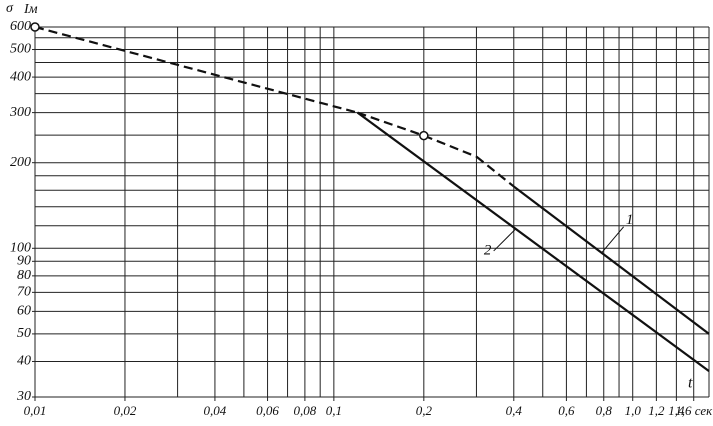  Describe the element at coordinates (20, 76) in the screenshot. I see `y-tick-label: 400` at that location.